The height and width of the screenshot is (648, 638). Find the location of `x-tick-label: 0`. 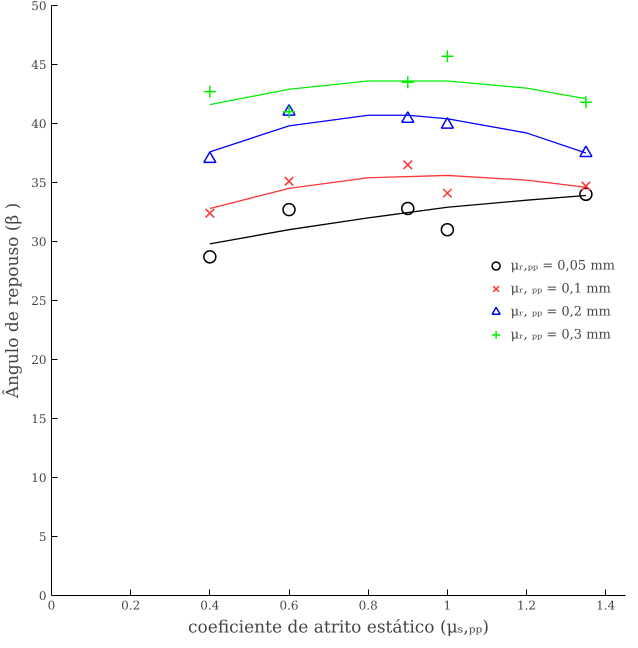

x-tick-label: 0 is located at coordinates (52, 605).